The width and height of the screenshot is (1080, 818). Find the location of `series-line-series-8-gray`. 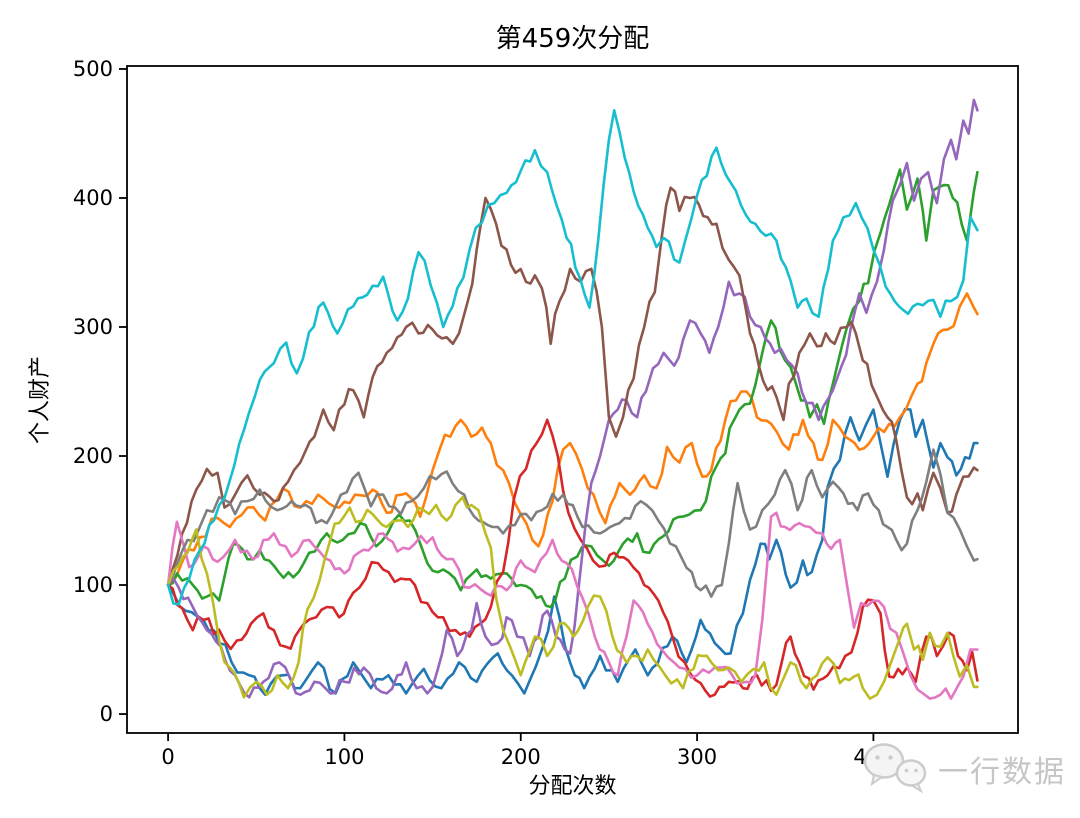

series-line-series-8-gray is located at coordinates (572, 523).